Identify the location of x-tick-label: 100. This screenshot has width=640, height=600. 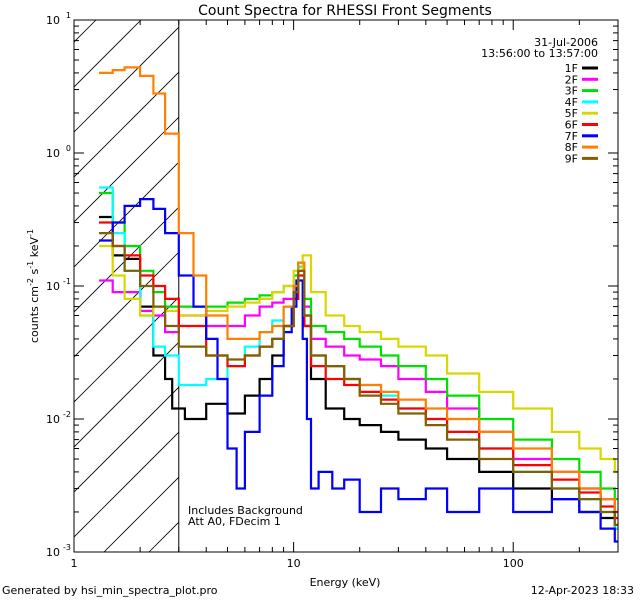
(513, 563).